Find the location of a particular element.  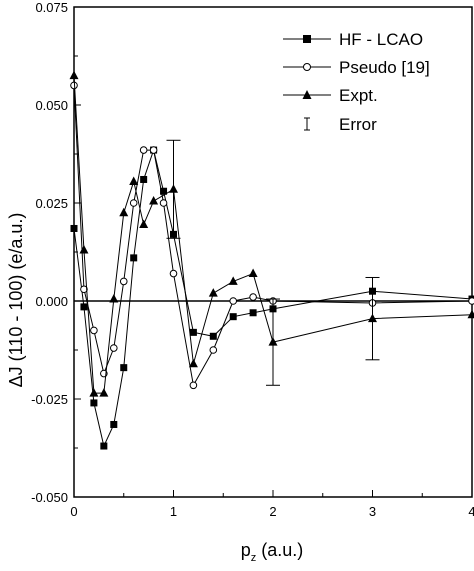

y-tick-label: 0.000 is located at coordinates (51, 301).